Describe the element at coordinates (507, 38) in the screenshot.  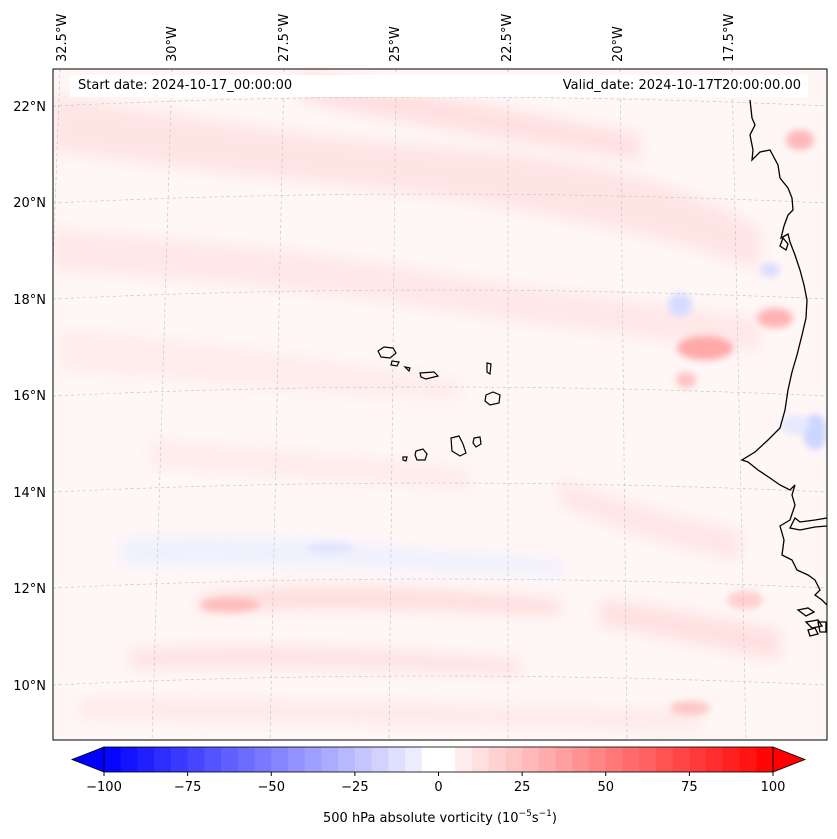
I see `lon-label: 22.5°W` at that location.